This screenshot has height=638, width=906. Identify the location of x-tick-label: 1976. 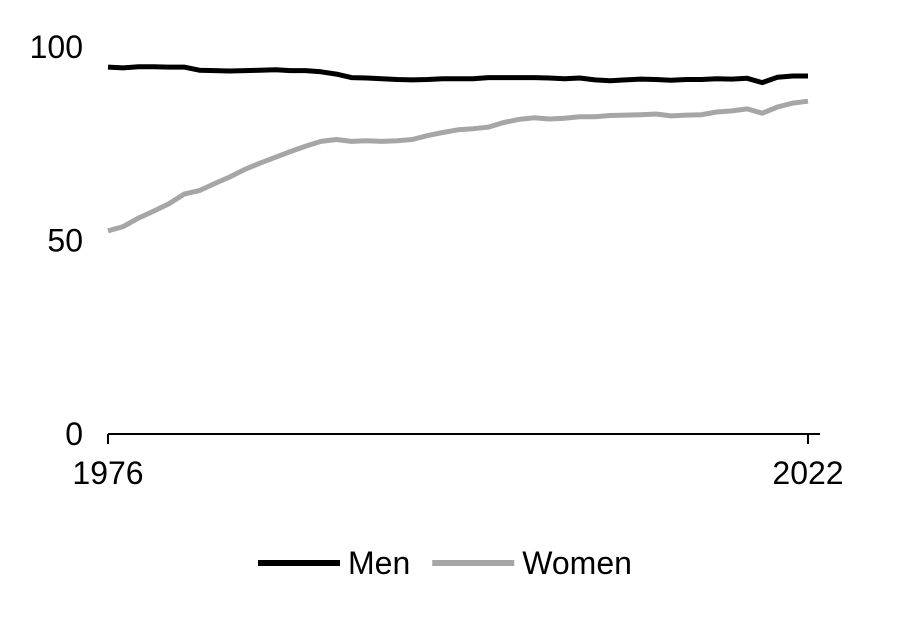
(107, 473).